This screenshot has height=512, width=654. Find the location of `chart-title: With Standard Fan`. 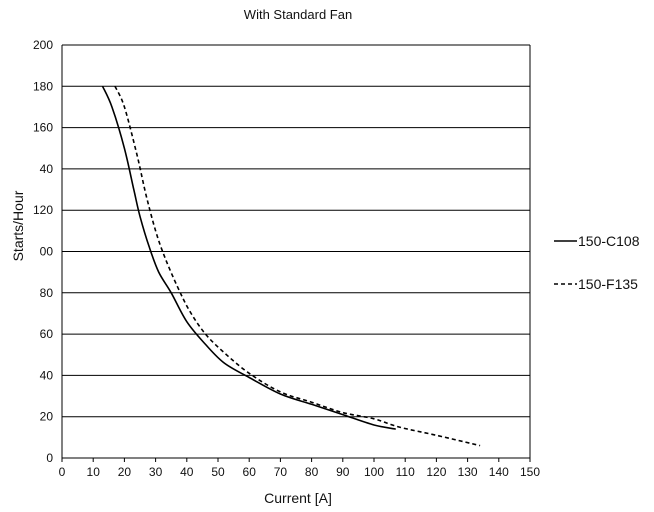

chart-title: With Standard Fan is located at coordinates (298, 14).